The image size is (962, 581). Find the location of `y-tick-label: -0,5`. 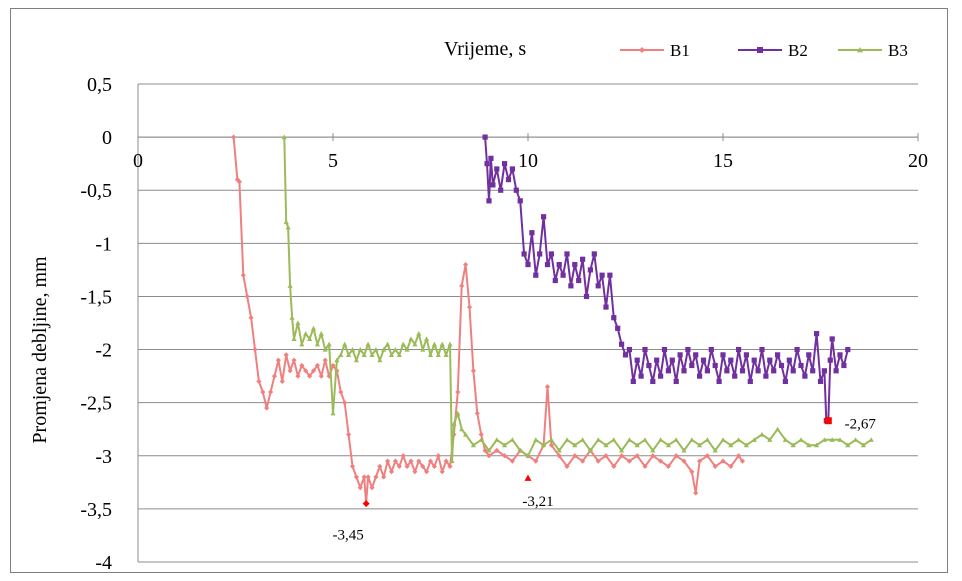

y-tick-label: -0,5 is located at coordinates (96, 191).